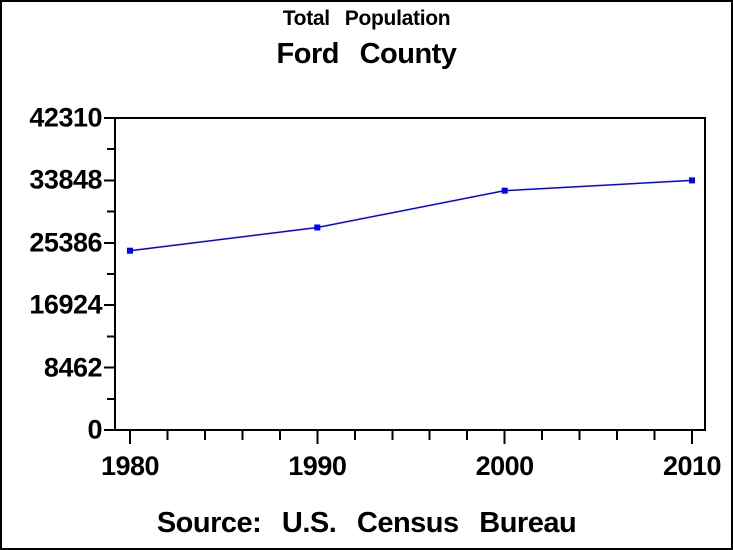 Image resolution: width=733 pixels, height=550 pixels. Describe the element at coordinates (366, 18) in the screenshot. I see `chart-title: Total Population` at that location.